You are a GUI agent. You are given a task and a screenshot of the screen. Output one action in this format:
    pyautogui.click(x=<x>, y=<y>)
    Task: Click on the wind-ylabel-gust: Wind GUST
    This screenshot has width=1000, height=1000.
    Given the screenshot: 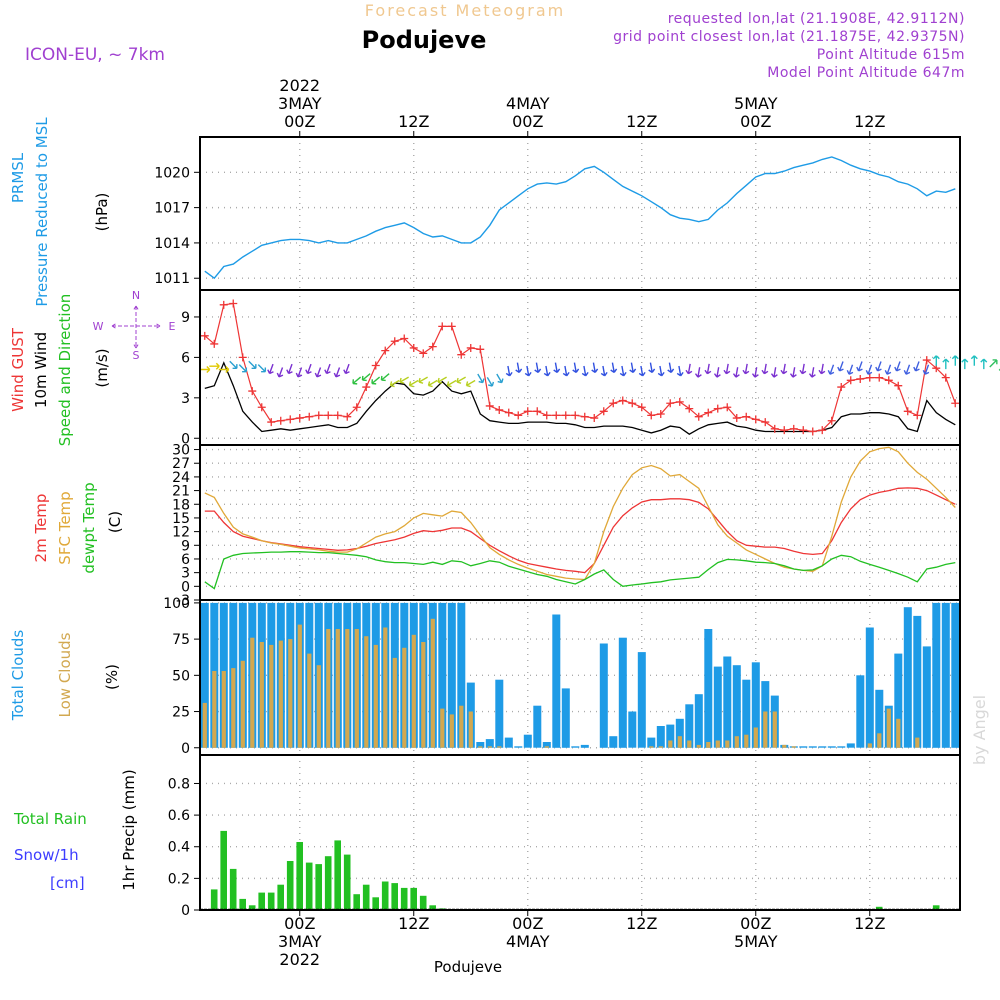 What is the action you would take?
    pyautogui.click(x=18, y=369)
    